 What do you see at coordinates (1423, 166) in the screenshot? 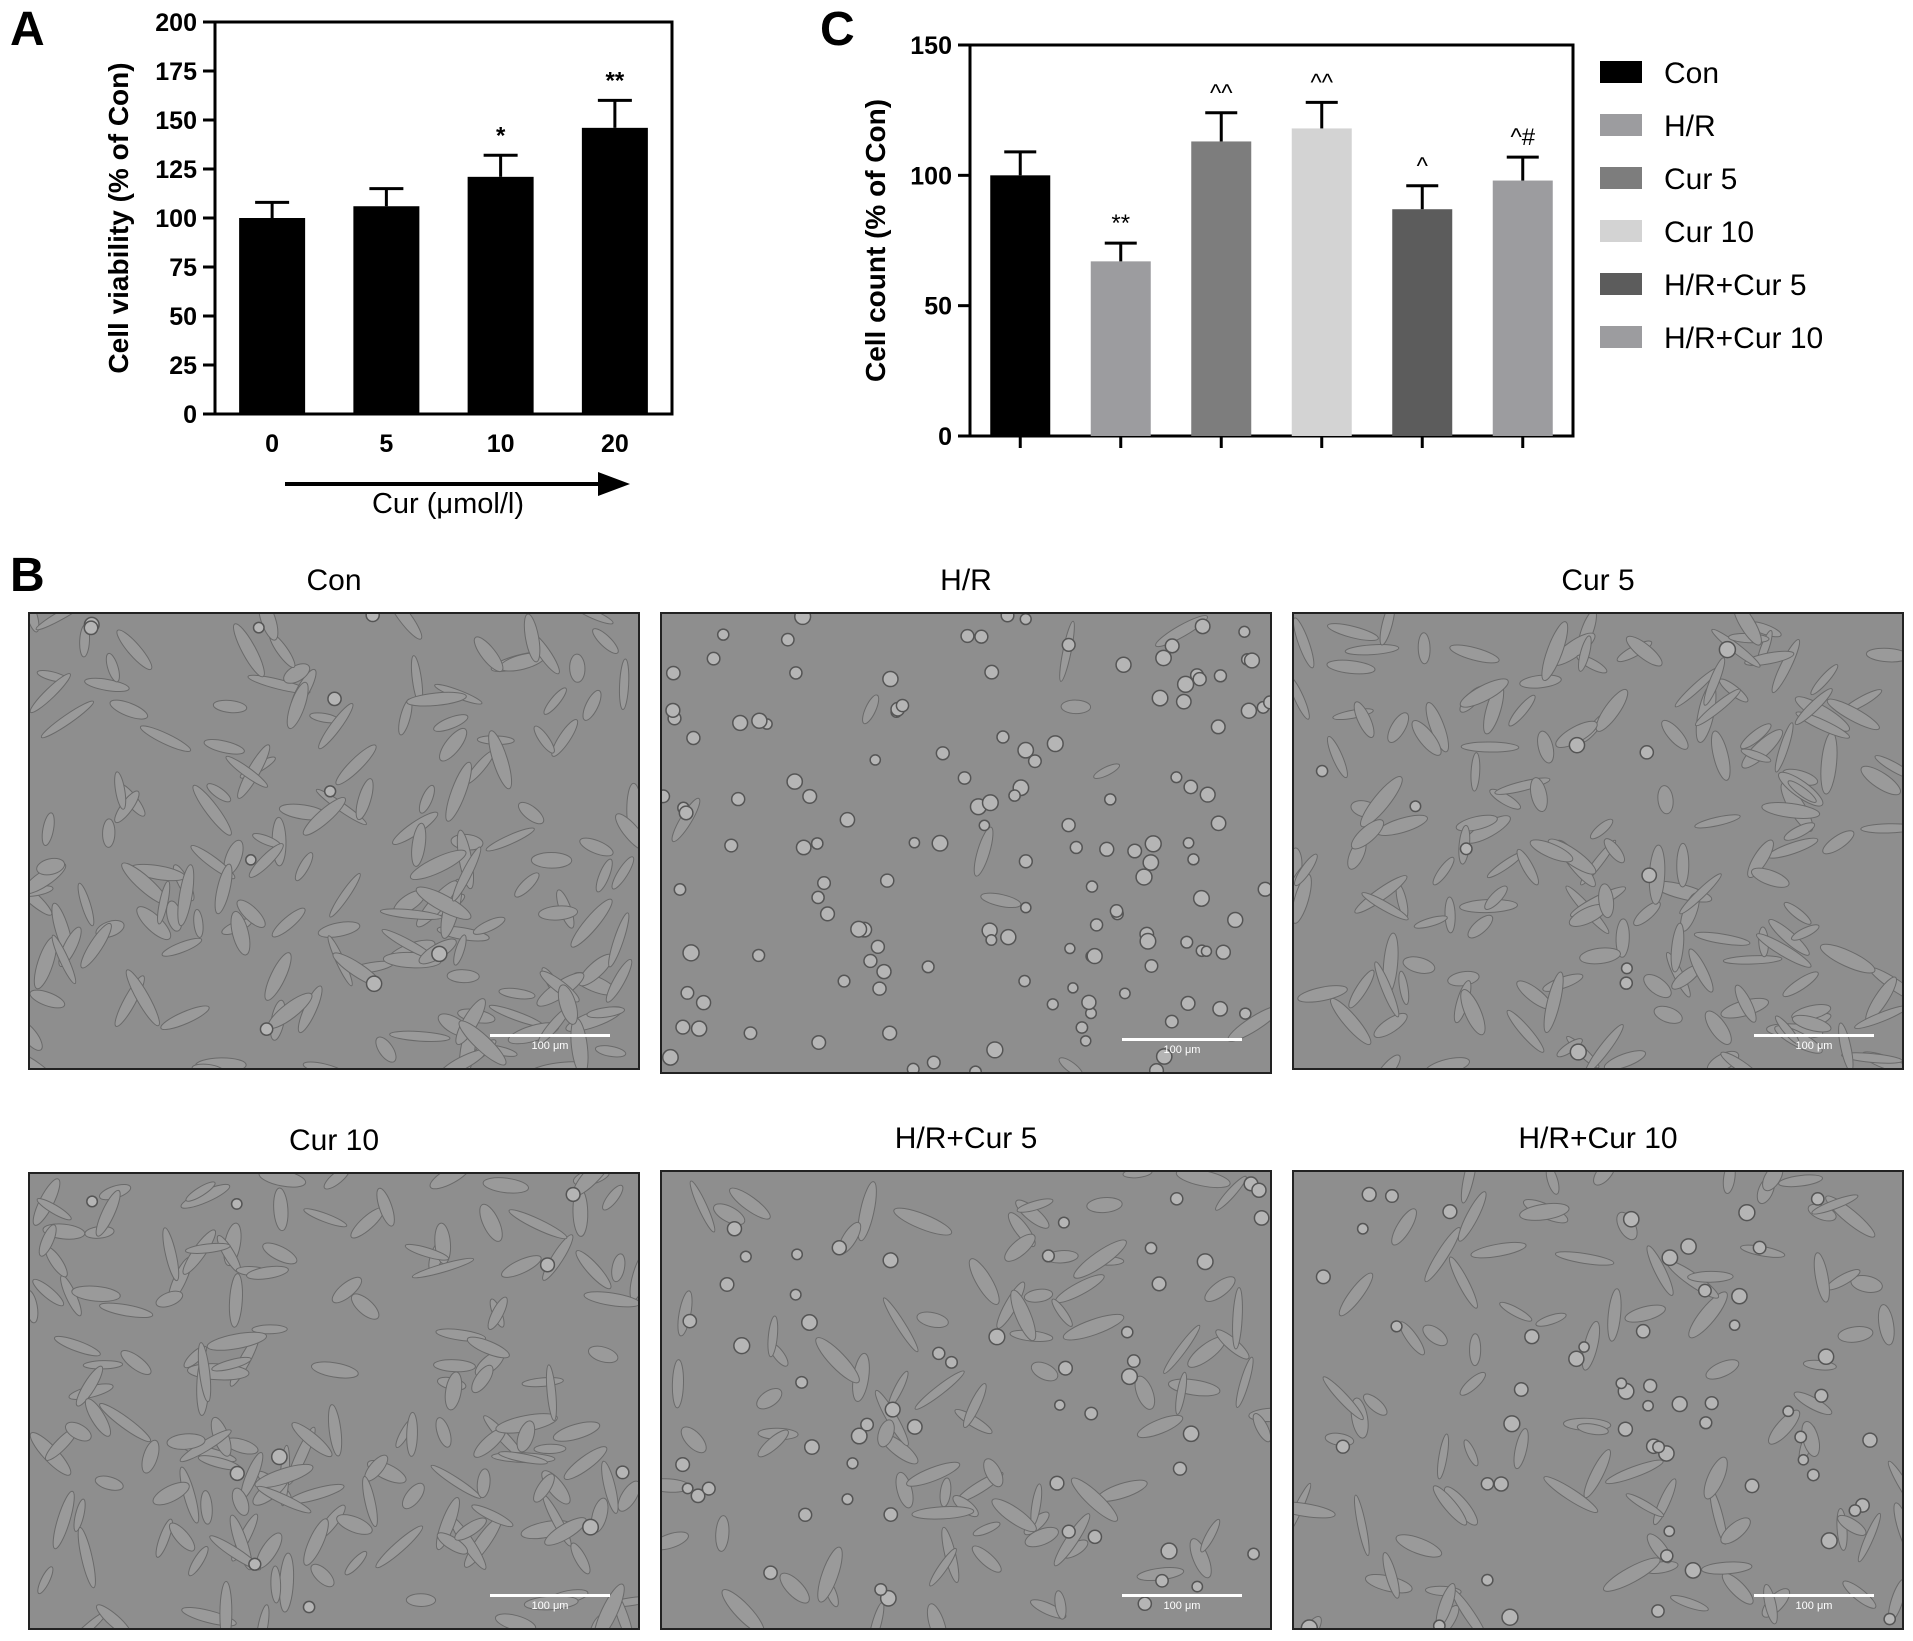
I see `significance-label: ^` at bounding box center [1423, 166].